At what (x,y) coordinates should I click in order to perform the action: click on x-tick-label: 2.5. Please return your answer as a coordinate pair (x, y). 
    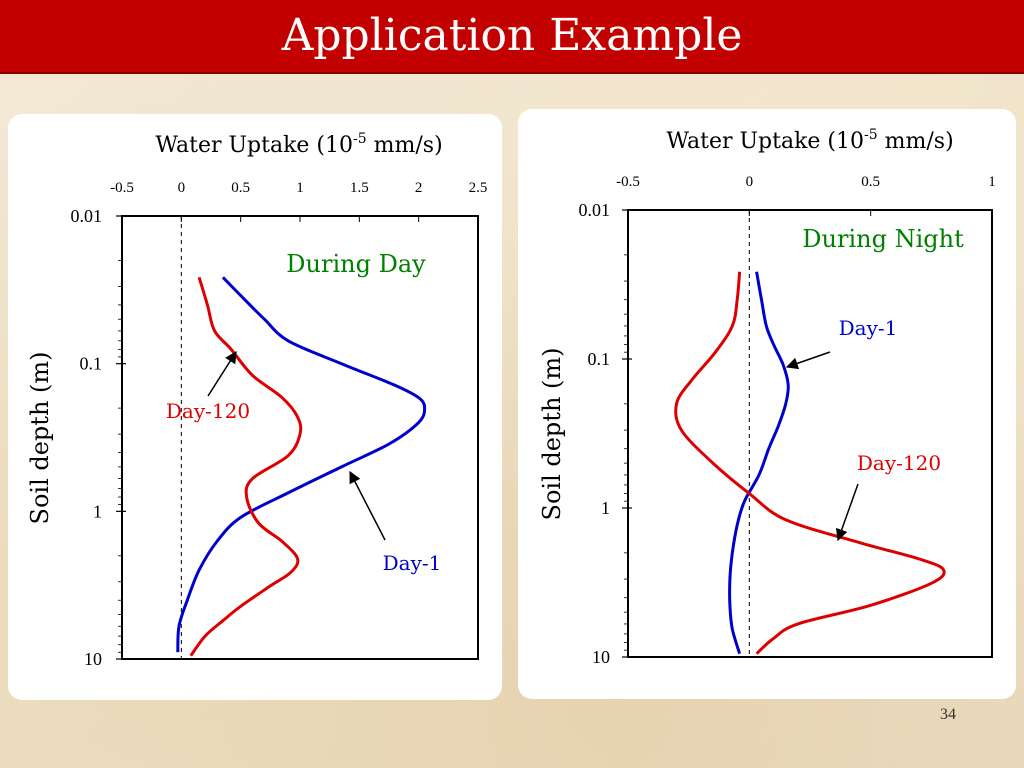
    Looking at the image, I should click on (478, 188).